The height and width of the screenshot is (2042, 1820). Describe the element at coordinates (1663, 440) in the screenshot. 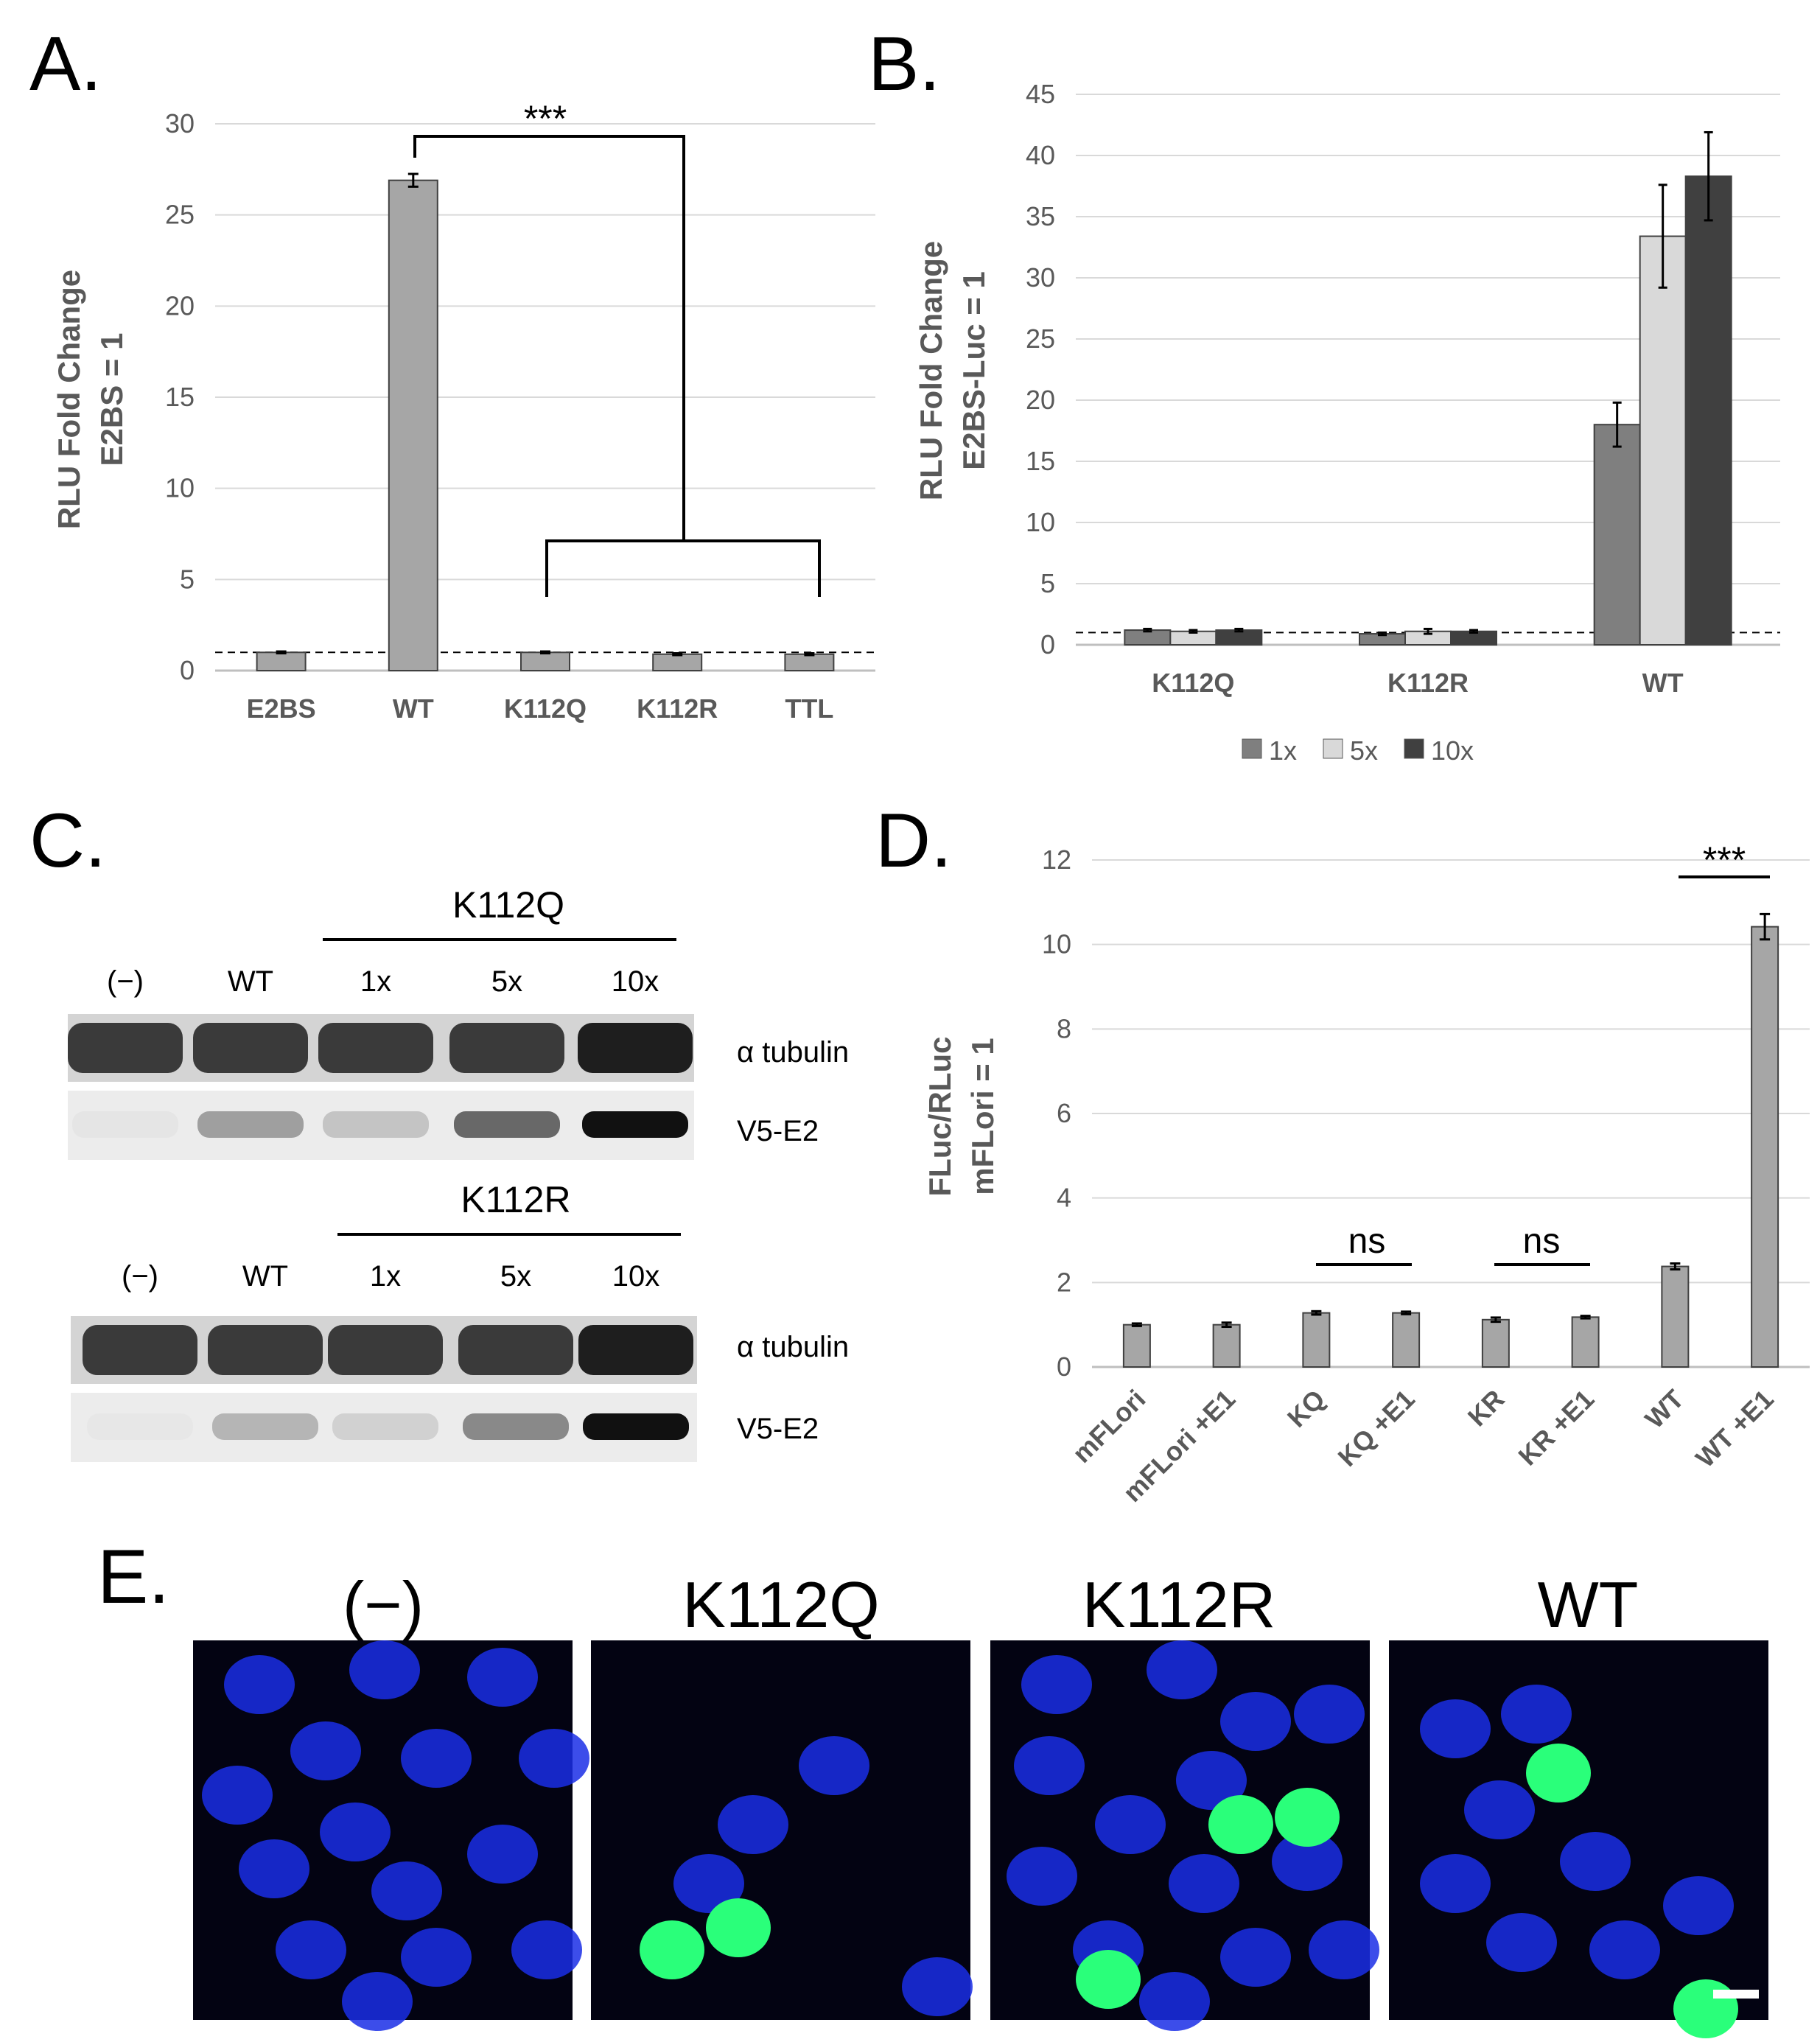

I see `bar-5x` at that location.